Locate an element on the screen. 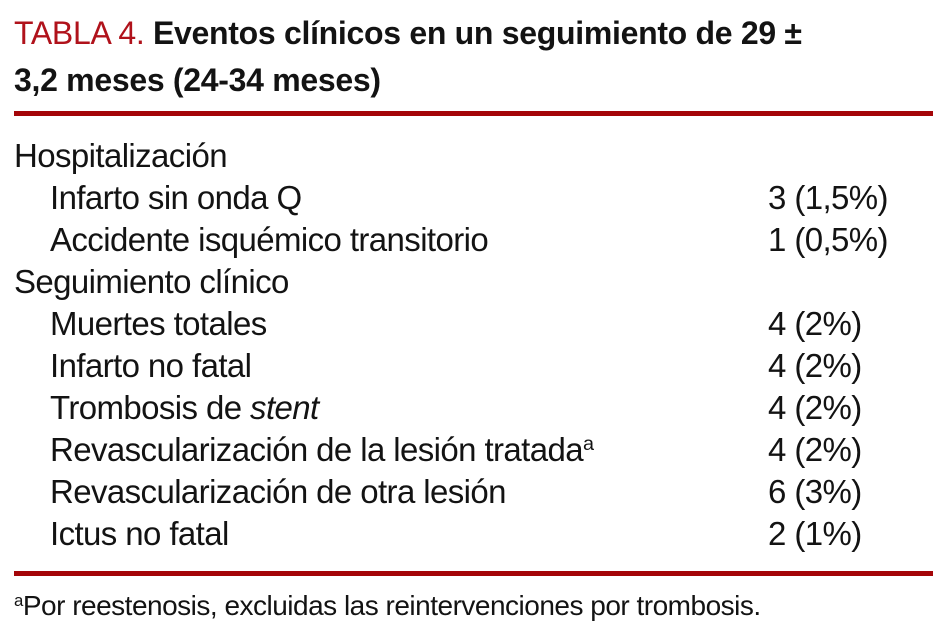  table-row: Muertes totales 4 (2%) is located at coordinates (473, 324).